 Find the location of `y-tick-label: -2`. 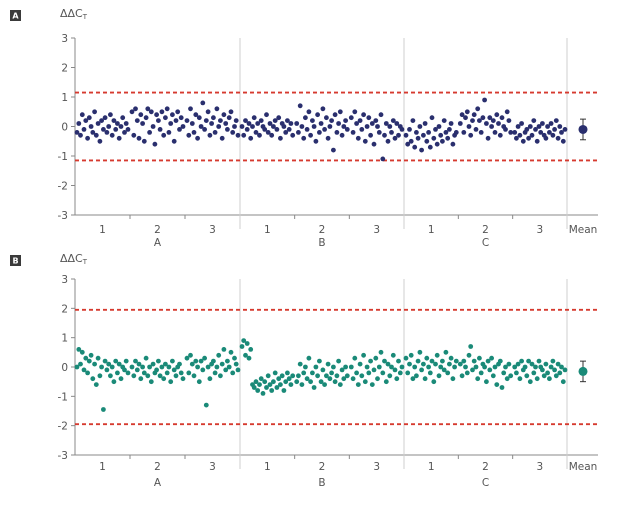

y-tick-label: -2 is located at coordinates (63, 427).